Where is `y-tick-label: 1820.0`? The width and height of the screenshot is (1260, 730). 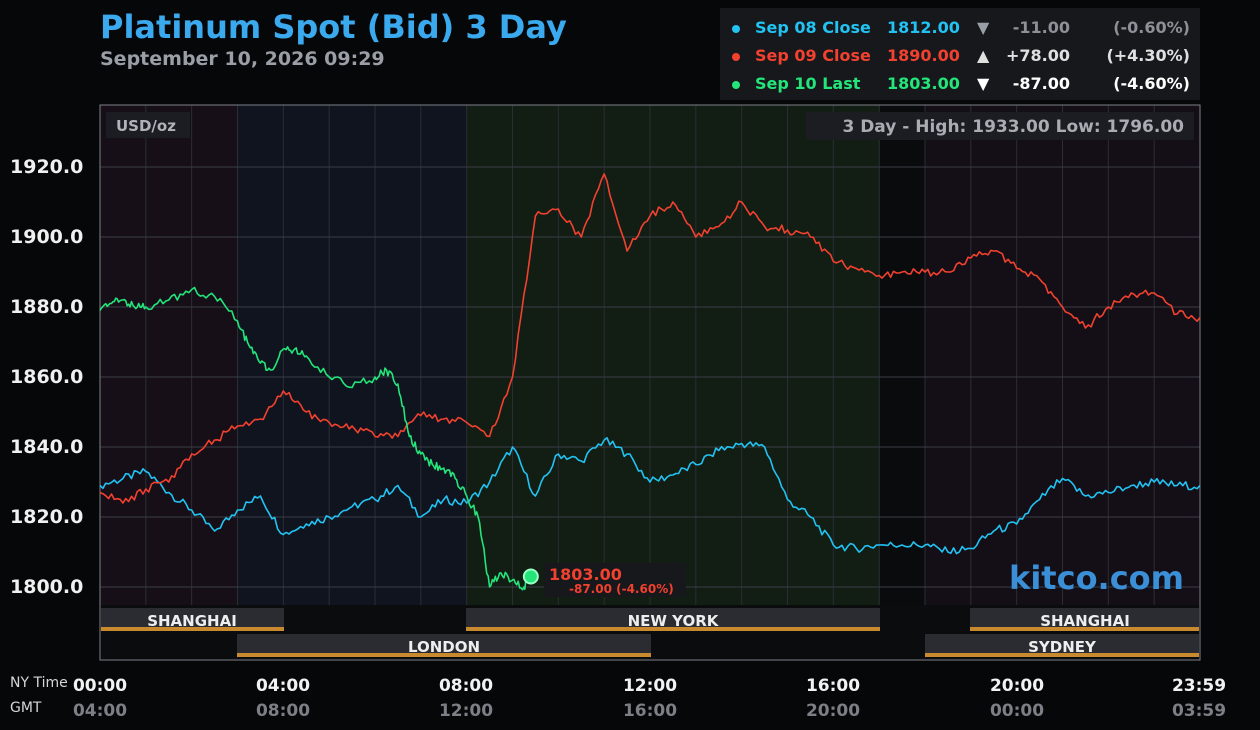 y-tick-label: 1820.0 is located at coordinates (47, 517).